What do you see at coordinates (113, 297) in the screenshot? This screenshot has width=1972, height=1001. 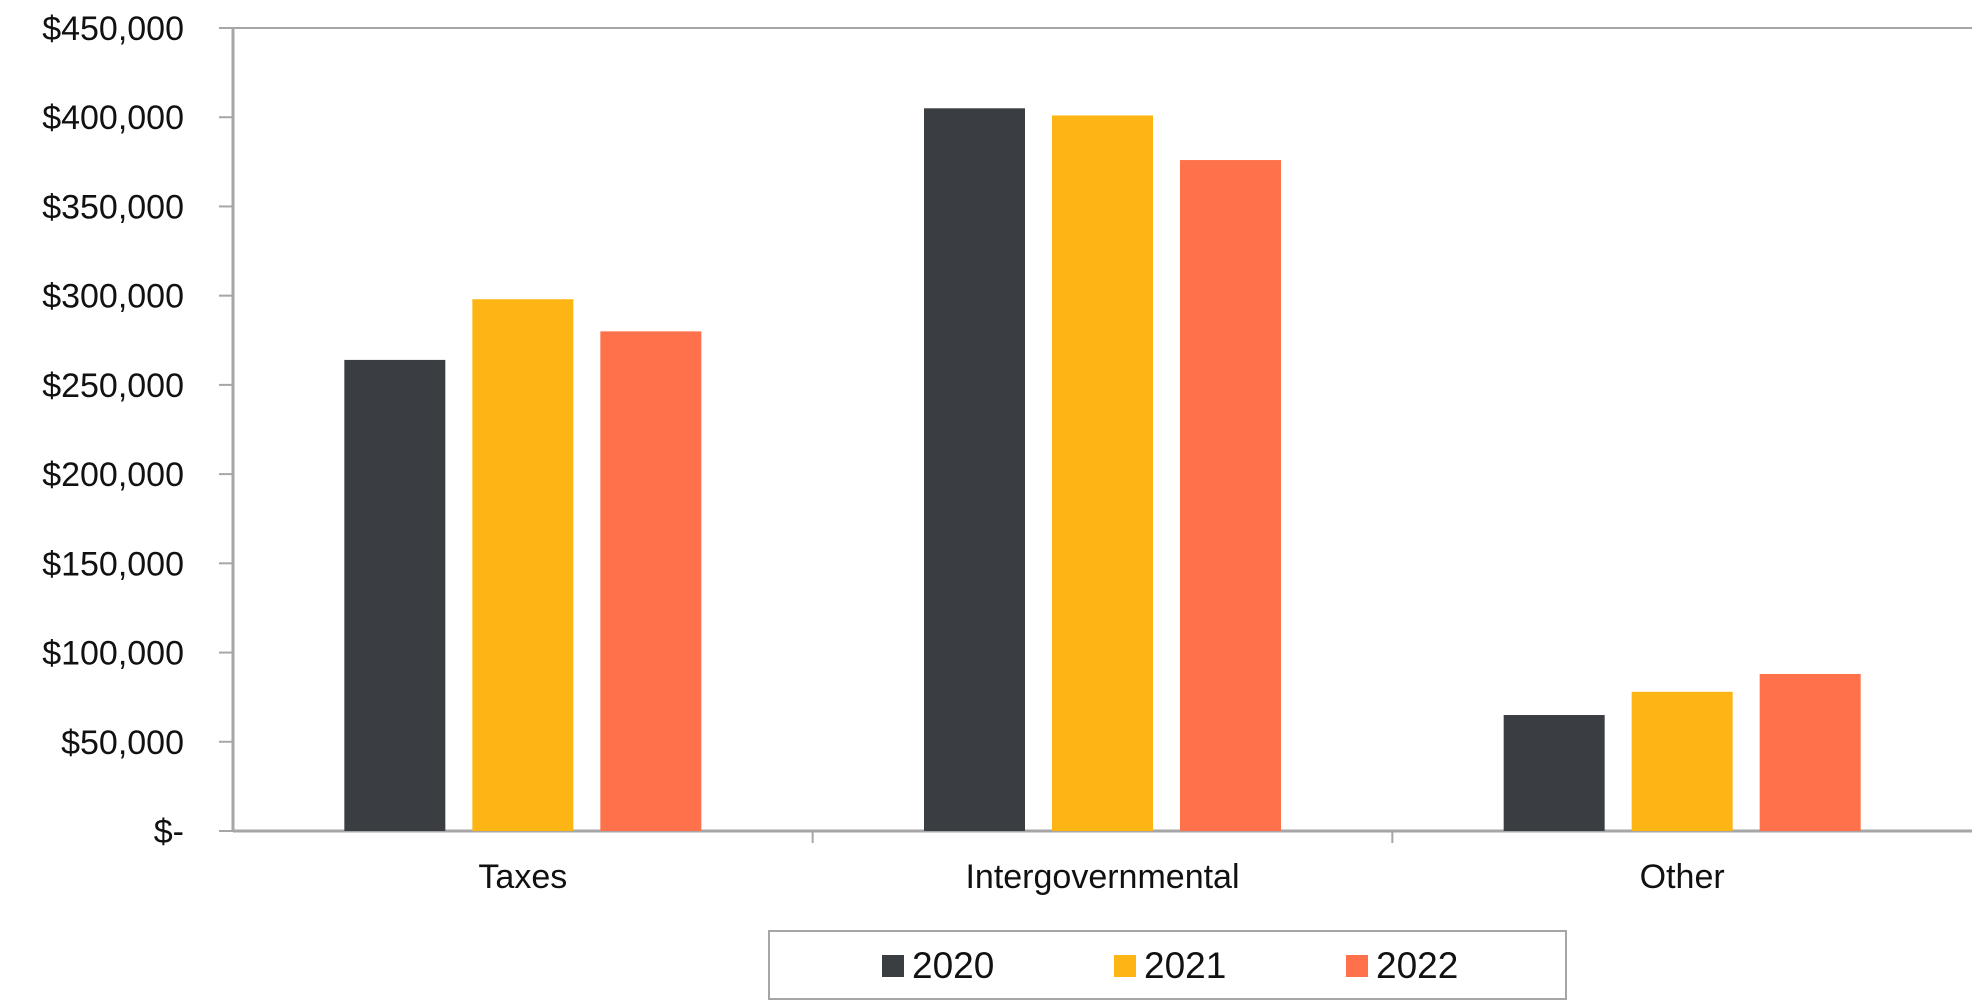 I see `y-tick-label: $300,000` at bounding box center [113, 297].